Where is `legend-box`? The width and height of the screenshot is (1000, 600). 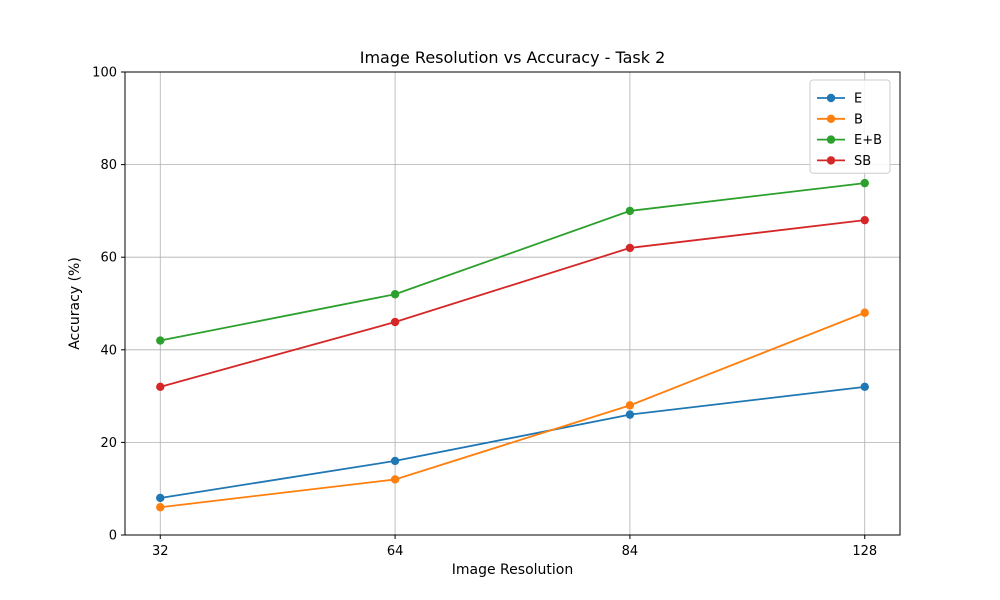 legend-box is located at coordinates (850, 126).